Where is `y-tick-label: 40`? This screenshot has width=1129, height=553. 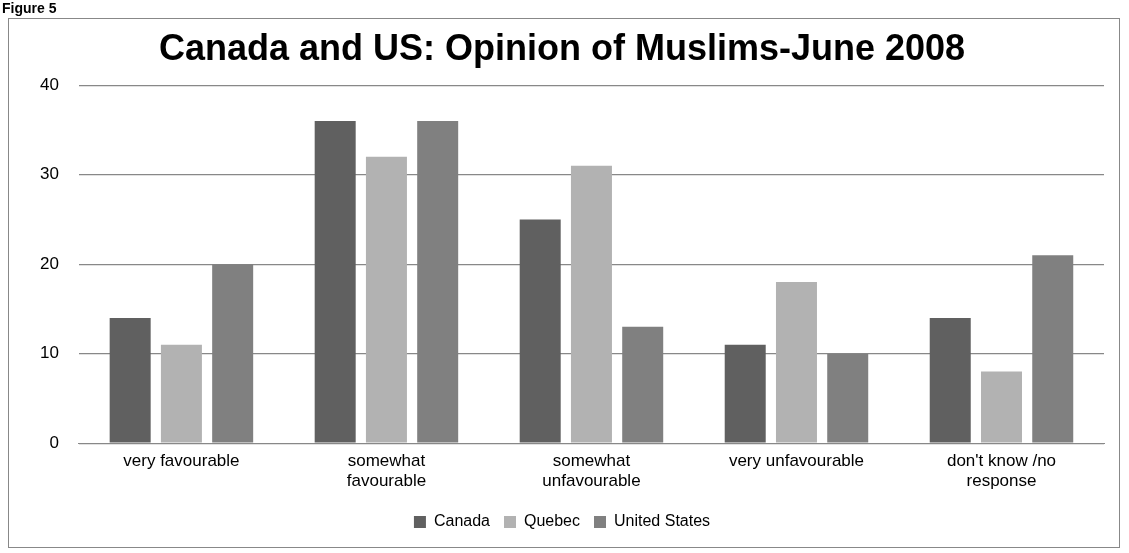 y-tick-label: 40 is located at coordinates (49, 84).